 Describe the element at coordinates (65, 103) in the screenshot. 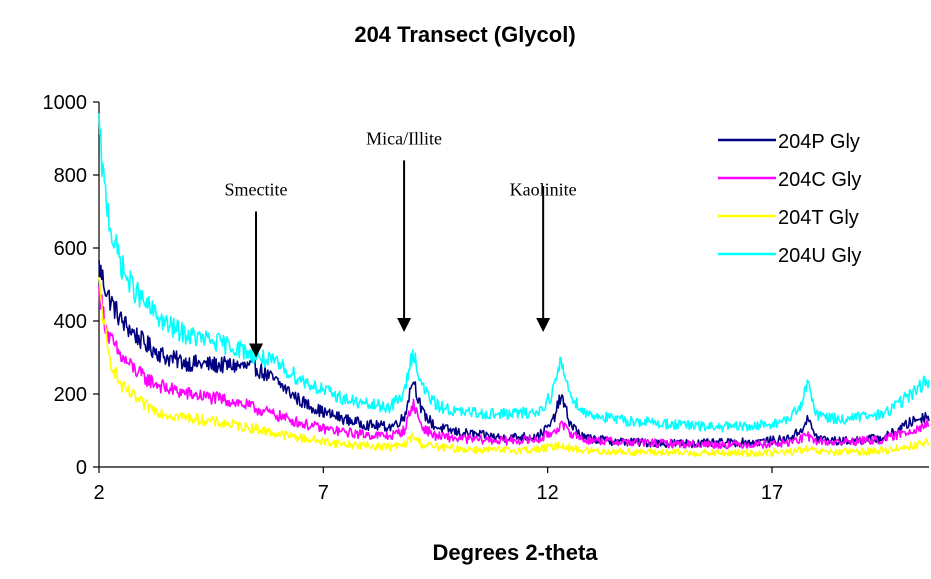

I see `y-tick-label: 1000` at that location.